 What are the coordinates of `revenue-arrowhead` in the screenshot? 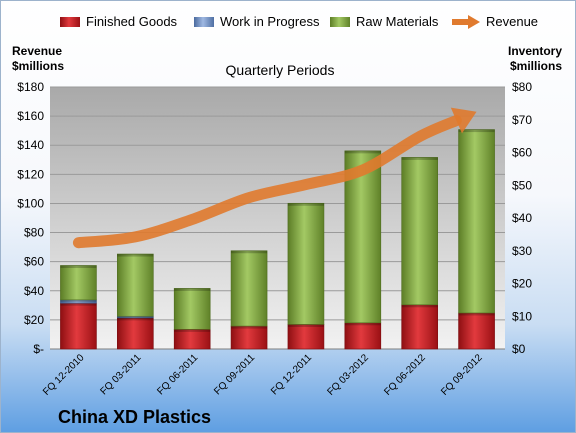 It's located at (463, 120).